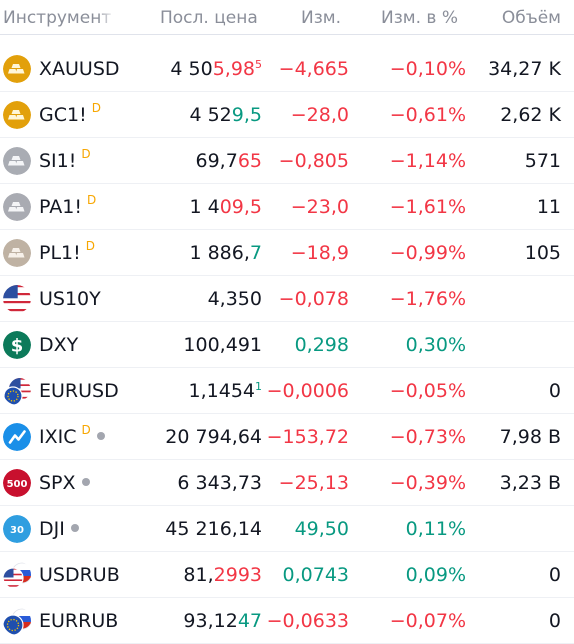 This screenshot has width=574, height=644. What do you see at coordinates (58, 160) in the screenshot?
I see `symbol-label: SI1!` at bounding box center [58, 160].